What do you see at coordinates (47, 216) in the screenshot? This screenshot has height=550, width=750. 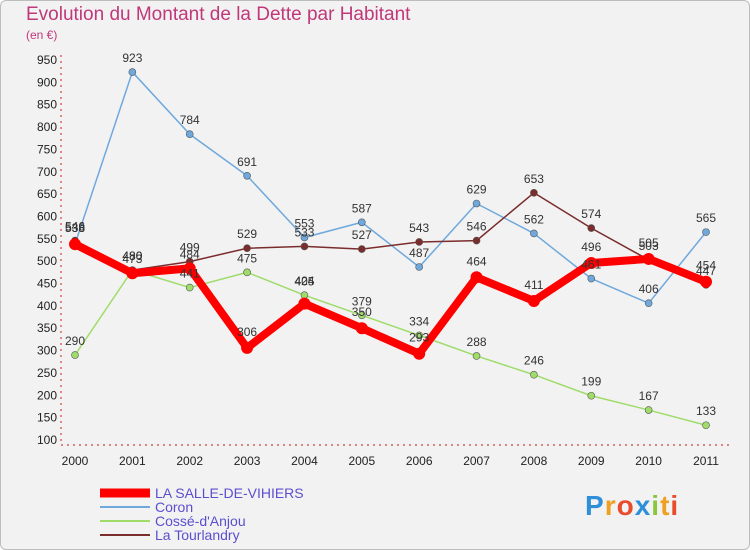 I see `y-tick-label: 600` at bounding box center [47, 216].